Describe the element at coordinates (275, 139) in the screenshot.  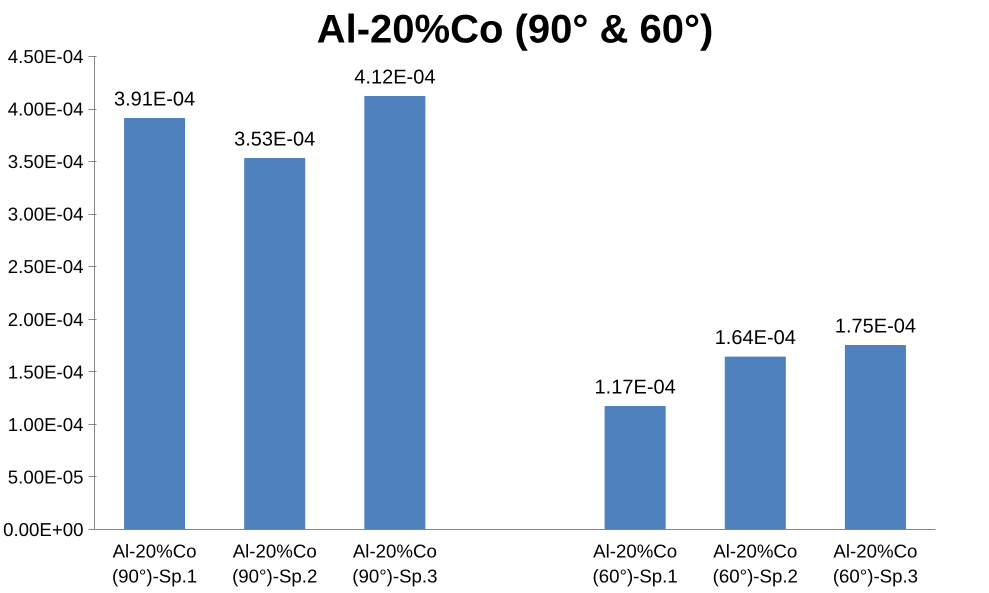
I see `data-label: 3.53E-04` at that location.